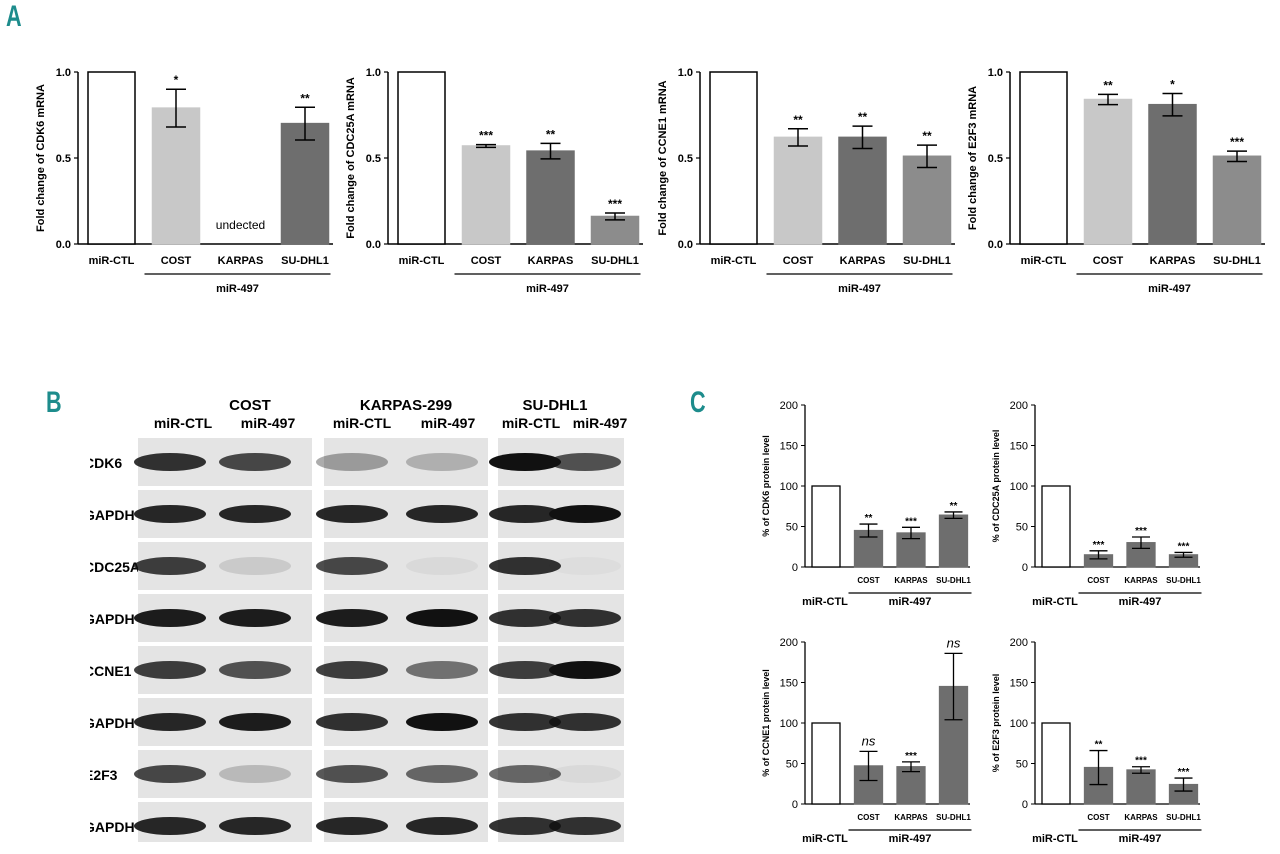 This screenshot has height=854, width=1280. What do you see at coordinates (176, 176) in the screenshot?
I see `bar-cost` at bounding box center [176, 176].